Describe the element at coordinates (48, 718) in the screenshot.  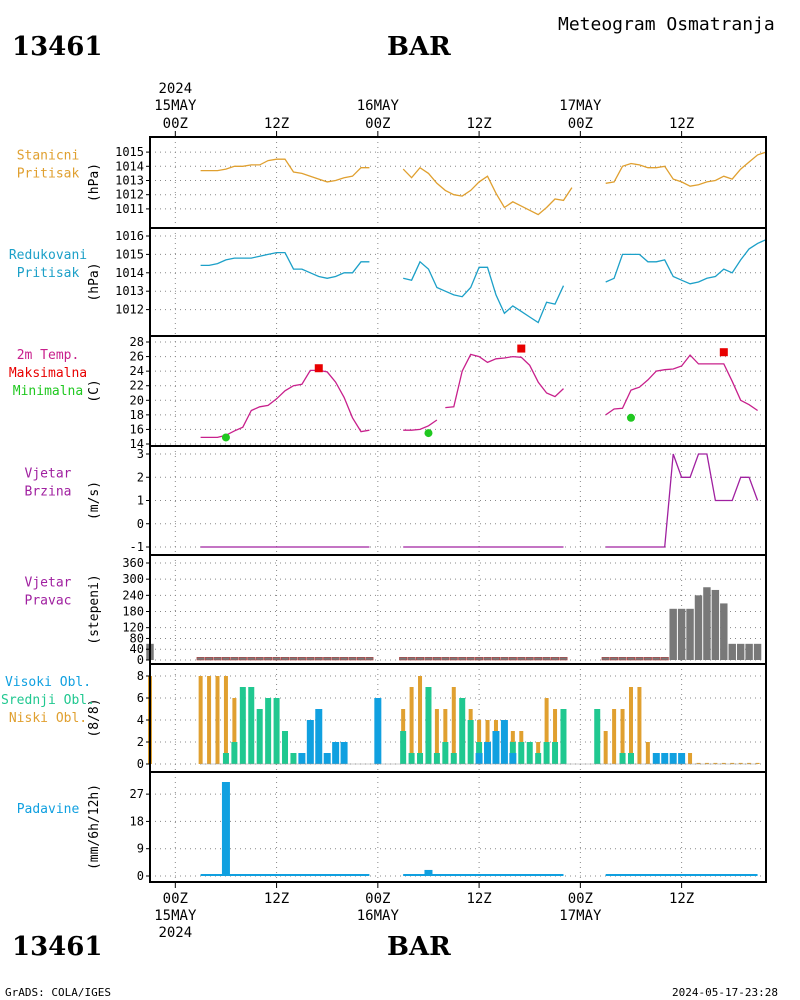
I see `panel-label: Niski Obl.` at that location.